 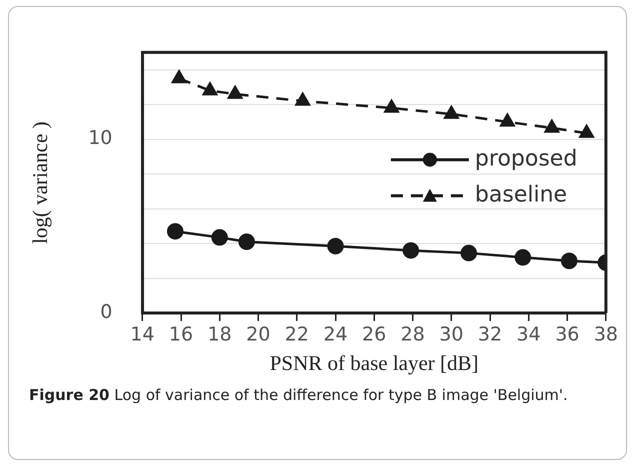 What do you see at coordinates (220, 334) in the screenshot?
I see `x-tick-label: 18` at bounding box center [220, 334].